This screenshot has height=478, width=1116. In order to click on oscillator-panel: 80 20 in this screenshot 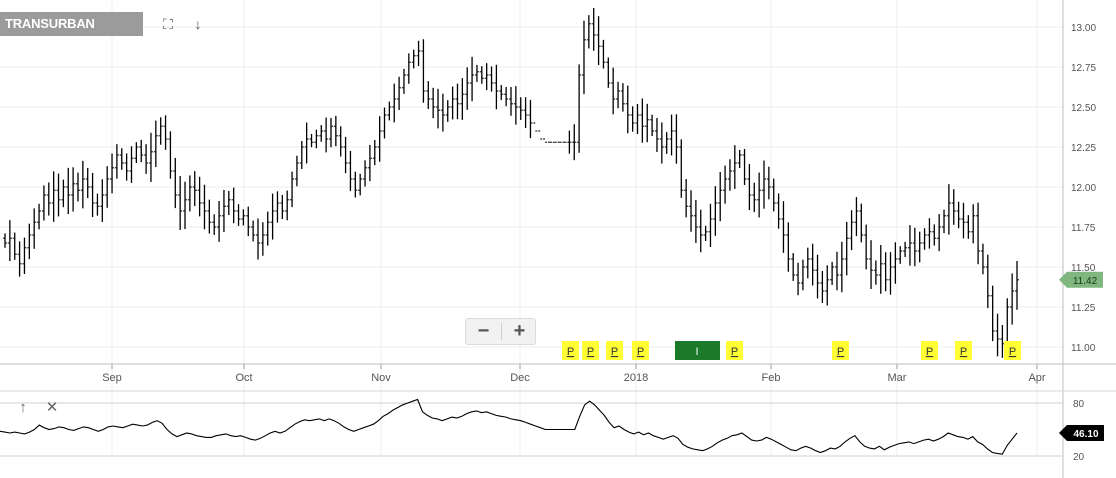, I will do `click(542, 430)`.